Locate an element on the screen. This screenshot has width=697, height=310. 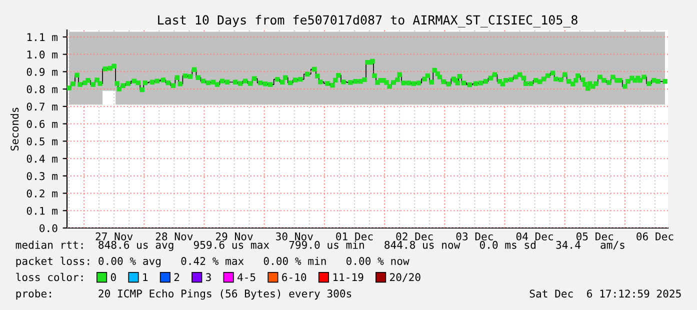
x-tick-label: 27 Nov is located at coordinates (114, 236).